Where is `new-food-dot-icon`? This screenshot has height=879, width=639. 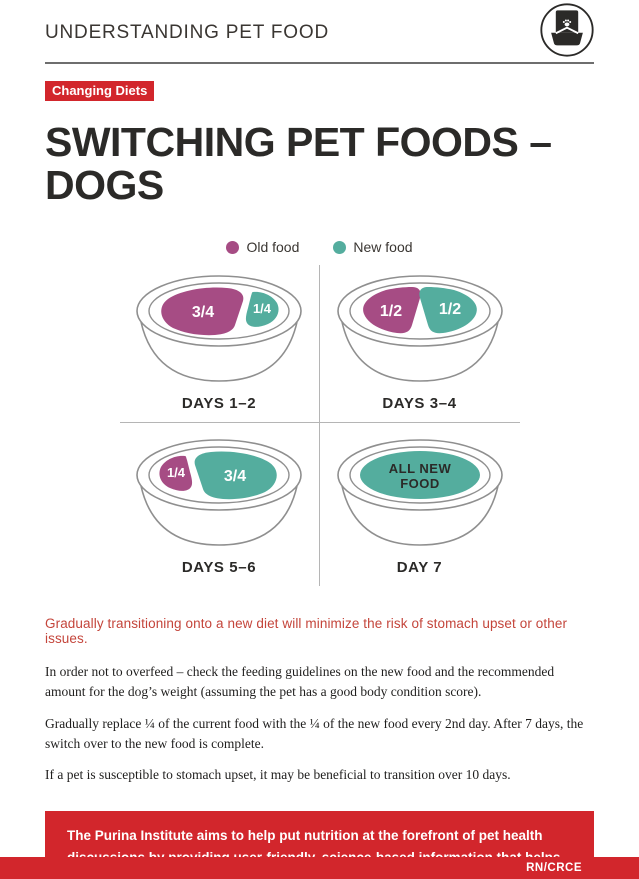
new-food-dot-icon is located at coordinates (340, 247).